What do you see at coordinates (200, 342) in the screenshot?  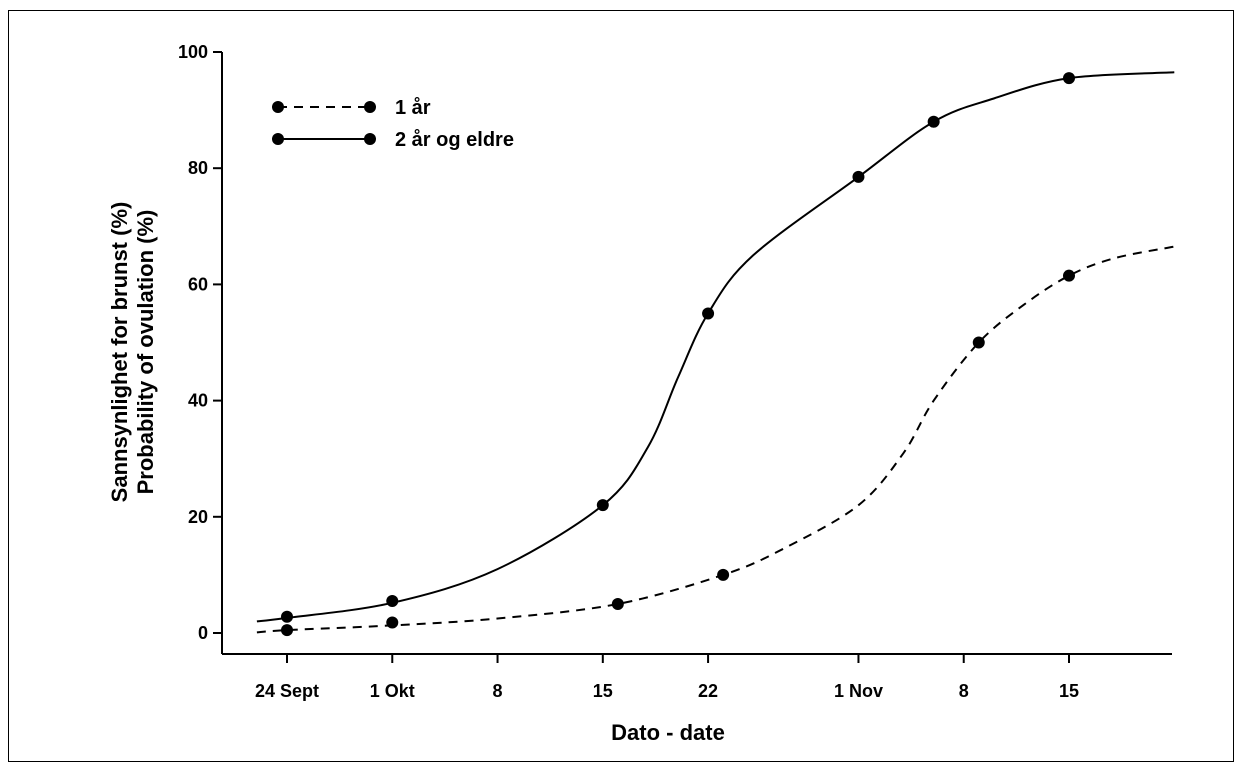 I see `y-ticks: 0 20 40 60 80 100` at bounding box center [200, 342].